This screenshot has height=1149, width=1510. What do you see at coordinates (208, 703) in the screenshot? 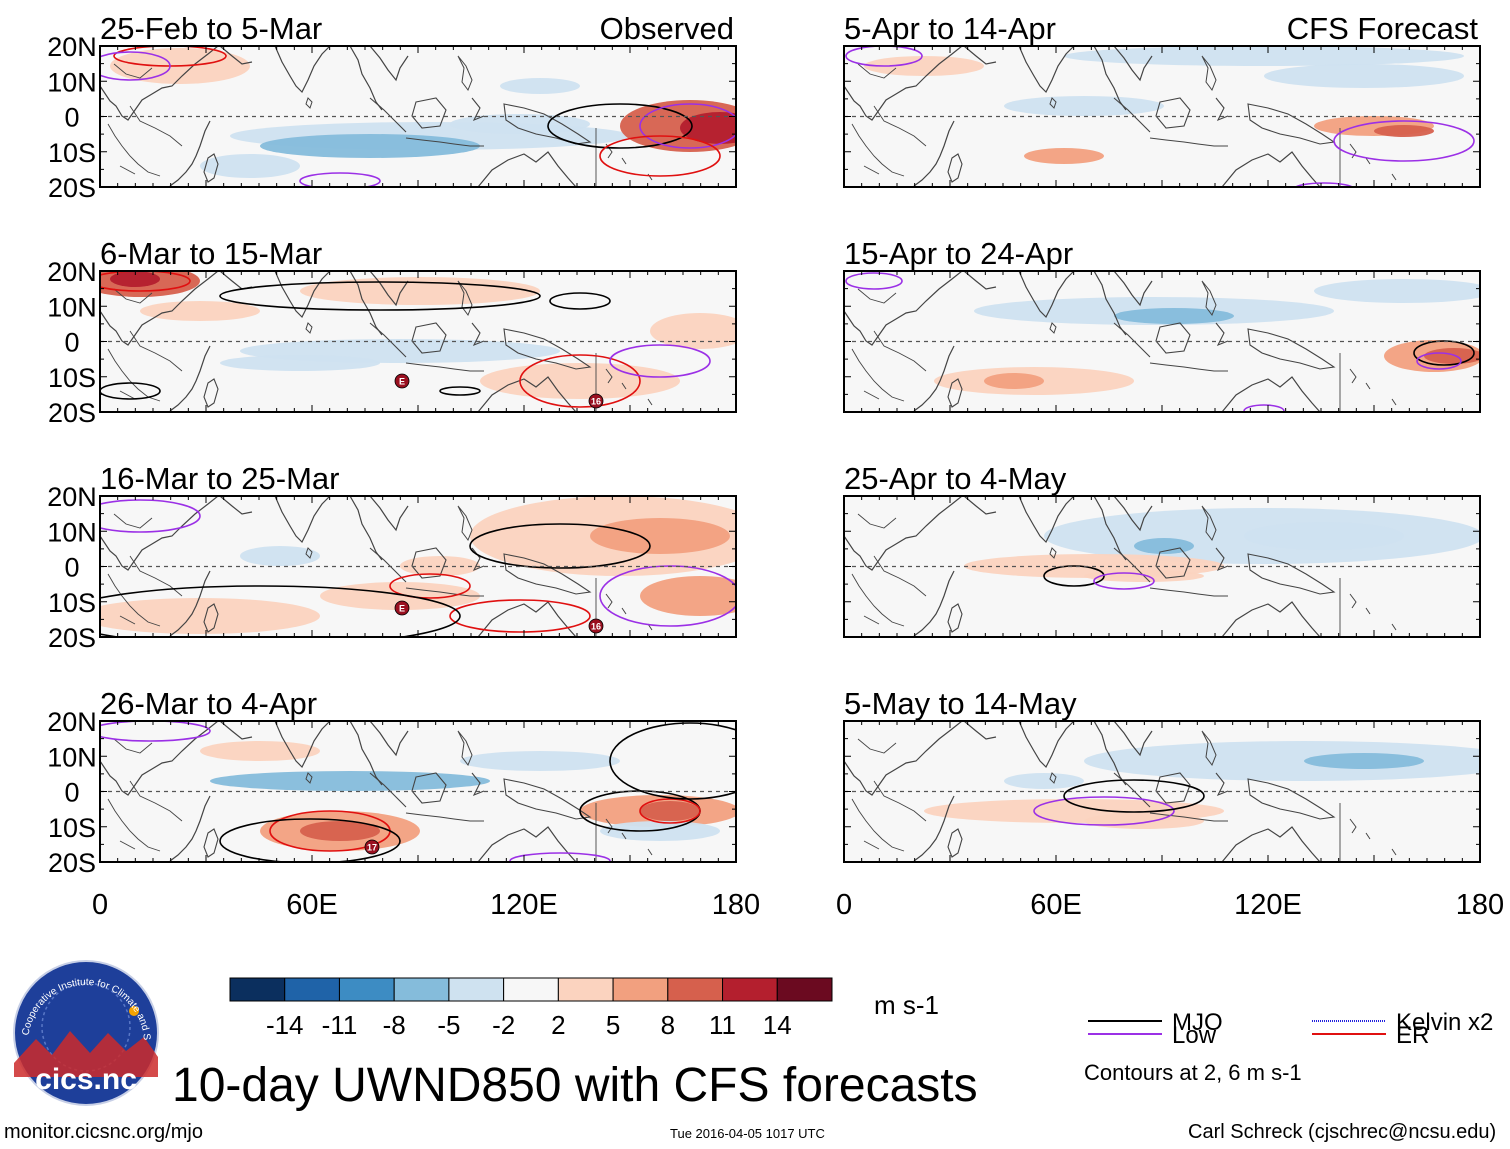
I see `panel-period-label: 26-Mar to 4-Apr` at bounding box center [208, 703].